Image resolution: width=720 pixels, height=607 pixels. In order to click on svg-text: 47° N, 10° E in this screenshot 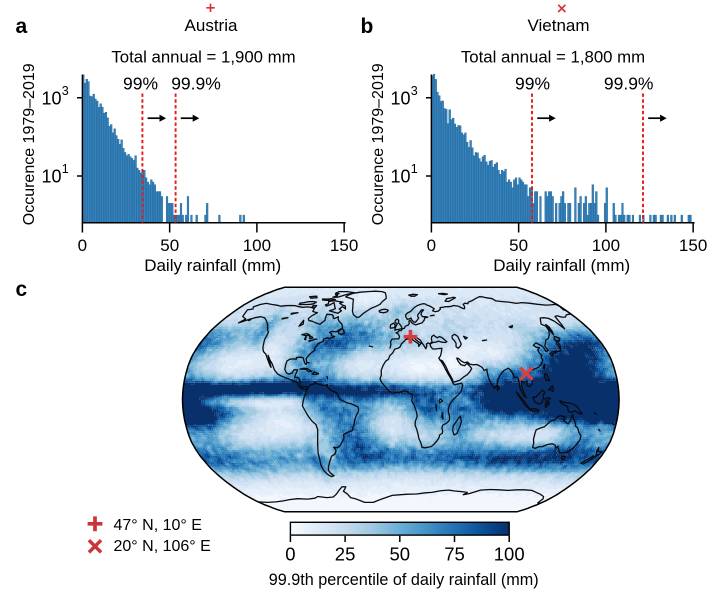, I will do `click(158, 525)`.